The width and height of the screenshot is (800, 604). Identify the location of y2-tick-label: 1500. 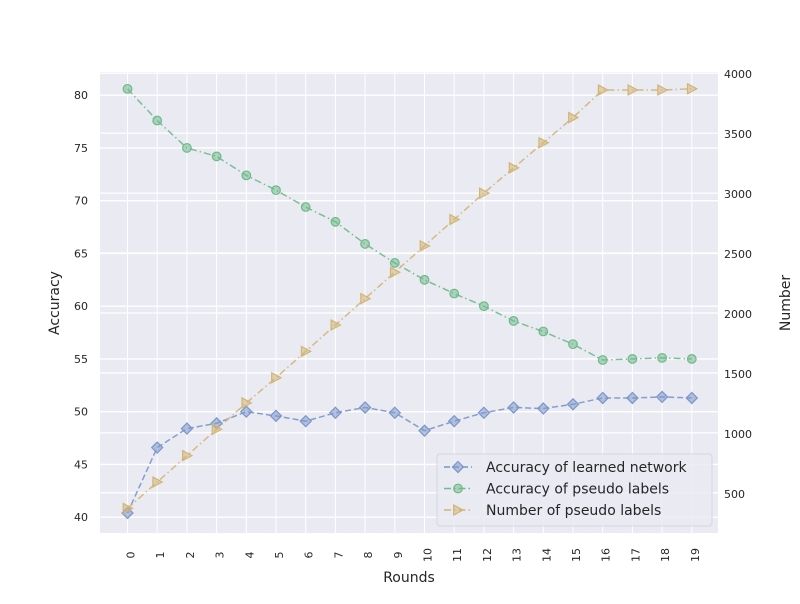
(738, 374).